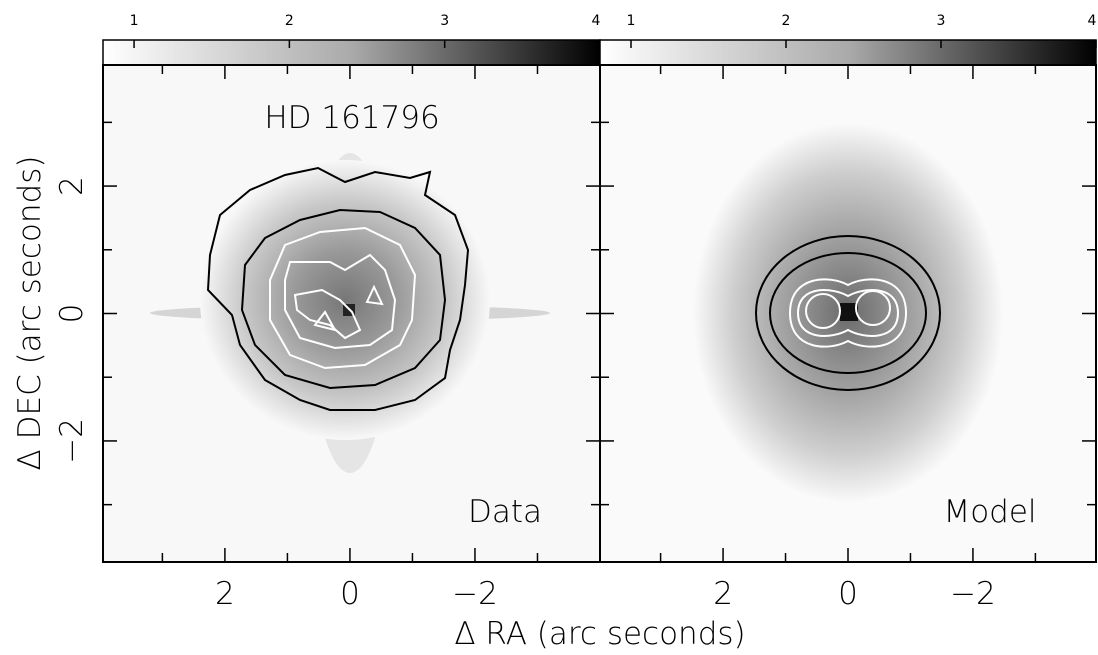 The width and height of the screenshot is (1098, 655). Describe the element at coordinates (989, 512) in the screenshot. I see `panel-label: Model` at that location.